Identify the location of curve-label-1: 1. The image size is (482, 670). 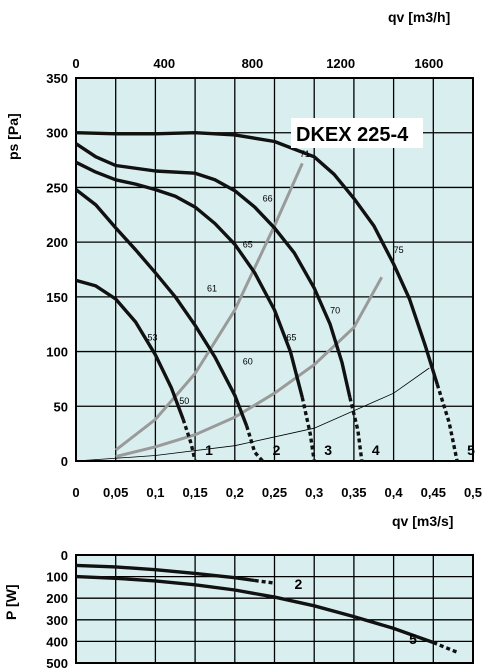
(209, 450).